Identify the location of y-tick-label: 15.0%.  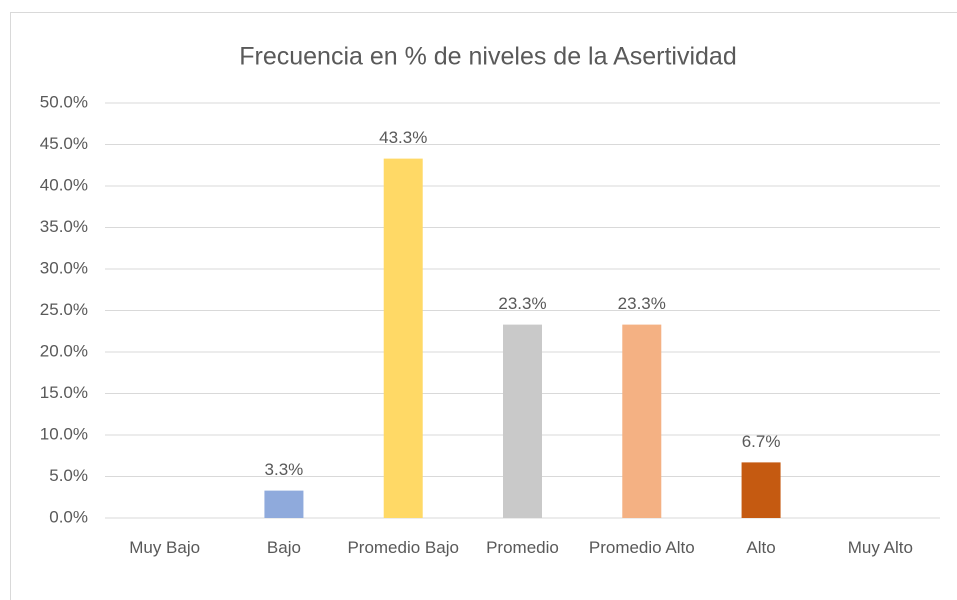
(64, 392).